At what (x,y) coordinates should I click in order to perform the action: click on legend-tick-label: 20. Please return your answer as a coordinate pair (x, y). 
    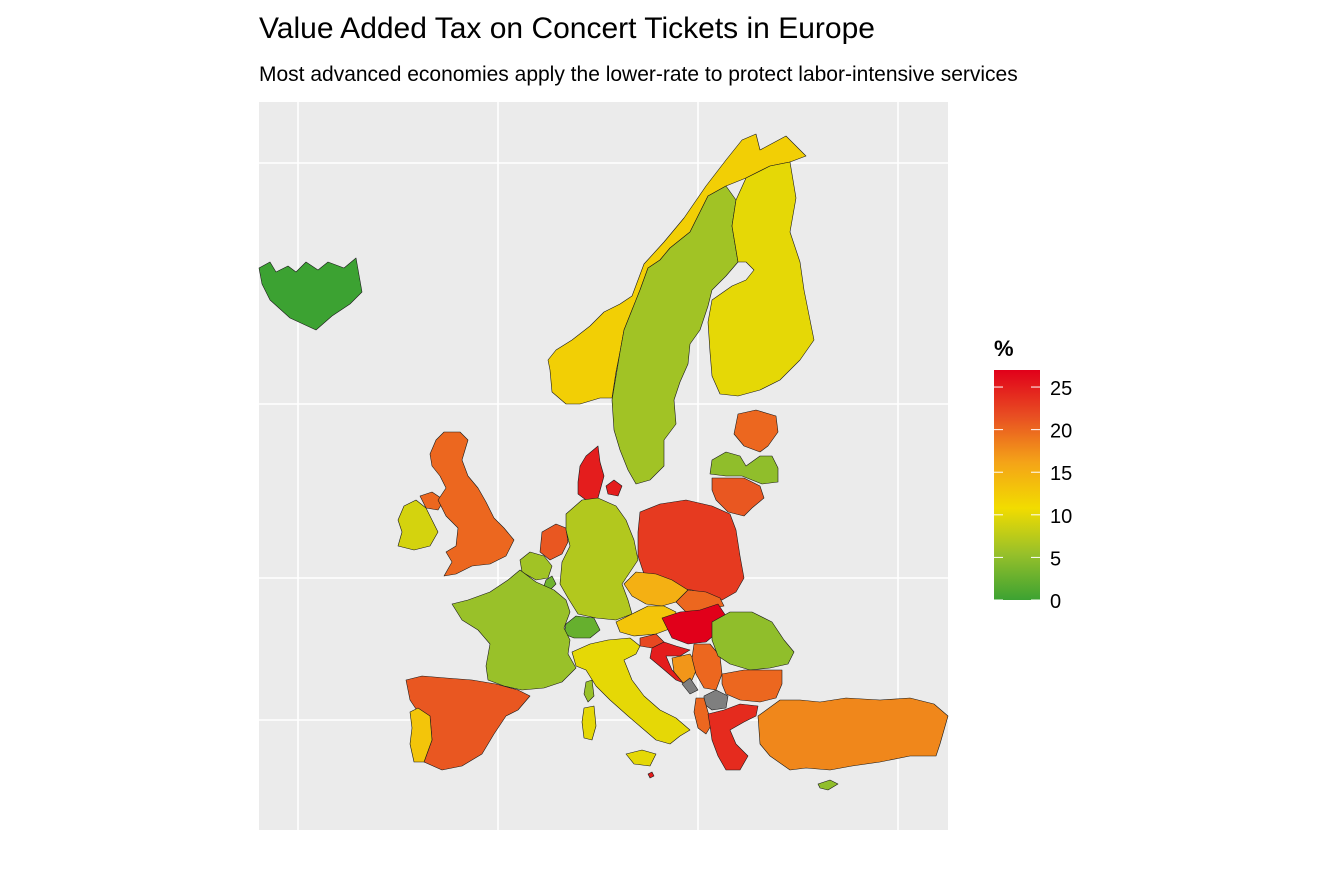
    Looking at the image, I should click on (1061, 432).